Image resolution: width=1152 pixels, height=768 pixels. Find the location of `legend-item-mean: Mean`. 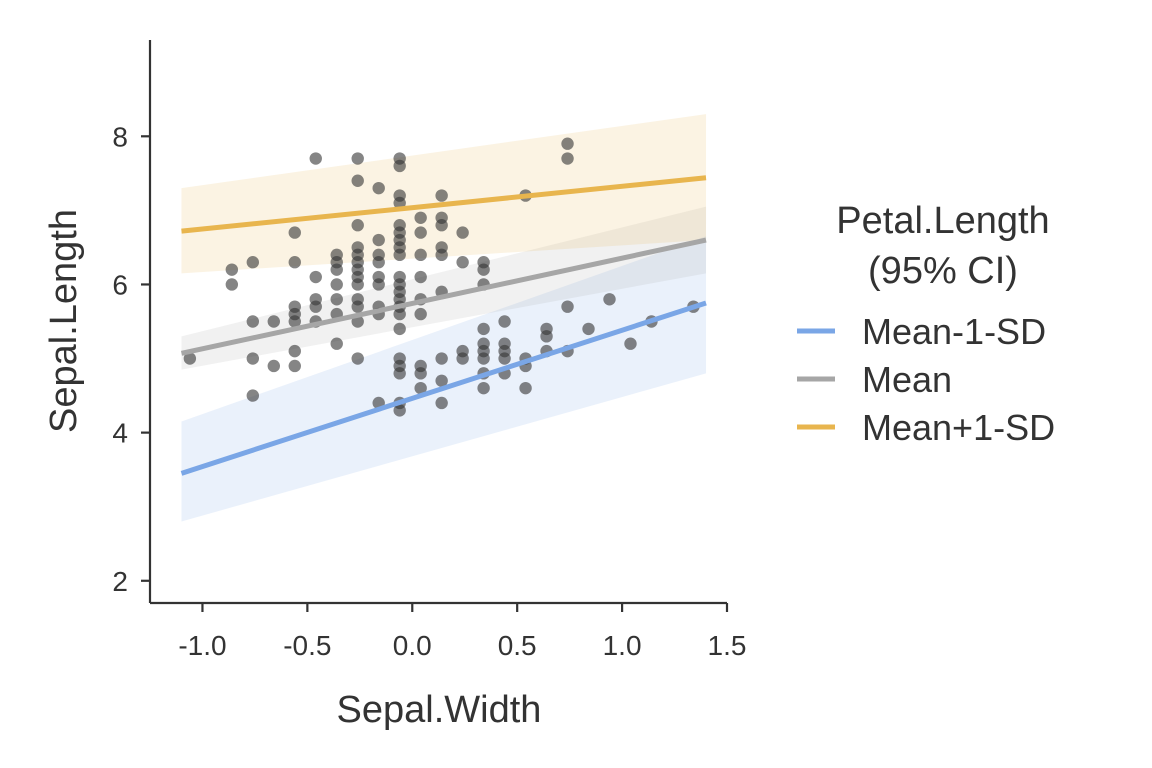

legend-item-mean: Mean is located at coordinates (874, 379).